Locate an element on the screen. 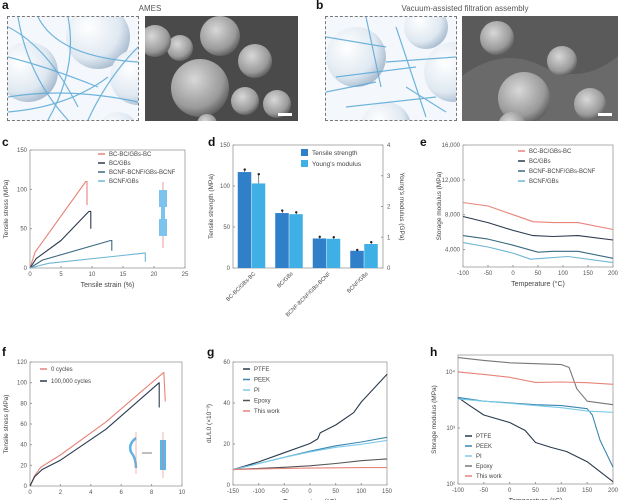  series-line-epoxy is located at coordinates (310, 464).